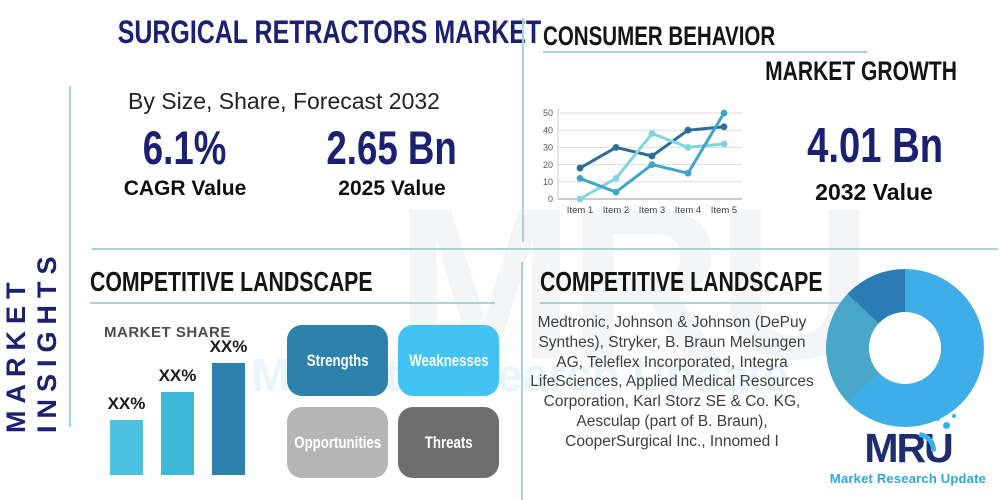 The width and height of the screenshot is (1000, 500). What do you see at coordinates (329, 32) in the screenshot?
I see `page-title: SURGICAL RETRACTORS MARKET` at bounding box center [329, 32].